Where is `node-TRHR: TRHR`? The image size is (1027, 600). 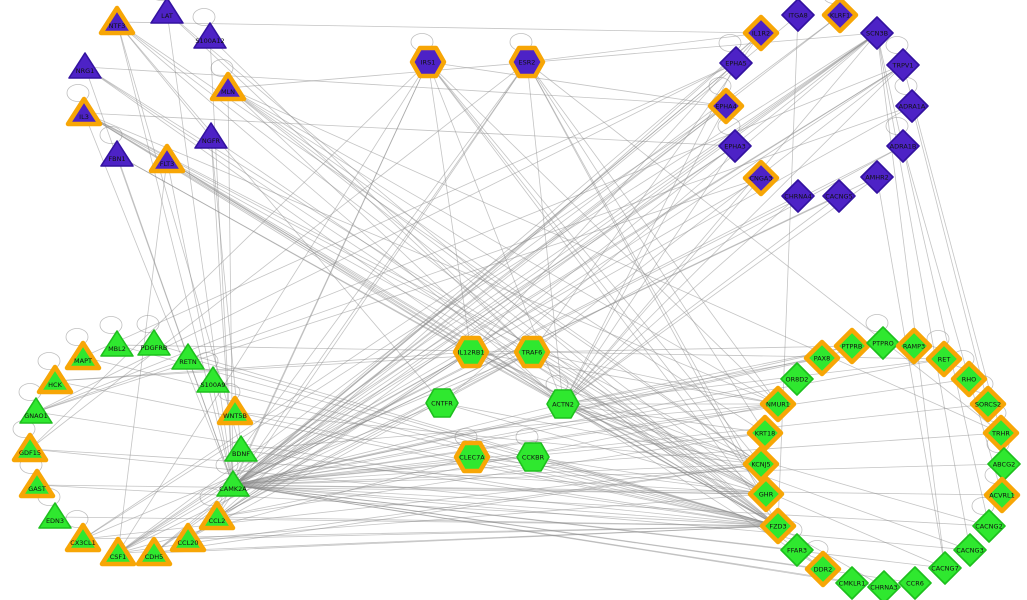
node-TRHR: TRHR is located at coordinates (1001, 433).